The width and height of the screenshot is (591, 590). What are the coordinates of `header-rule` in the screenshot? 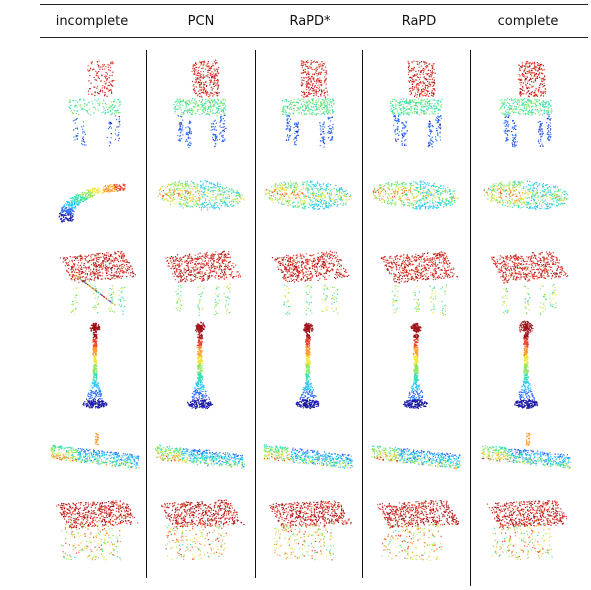 It's located at (314, 37).